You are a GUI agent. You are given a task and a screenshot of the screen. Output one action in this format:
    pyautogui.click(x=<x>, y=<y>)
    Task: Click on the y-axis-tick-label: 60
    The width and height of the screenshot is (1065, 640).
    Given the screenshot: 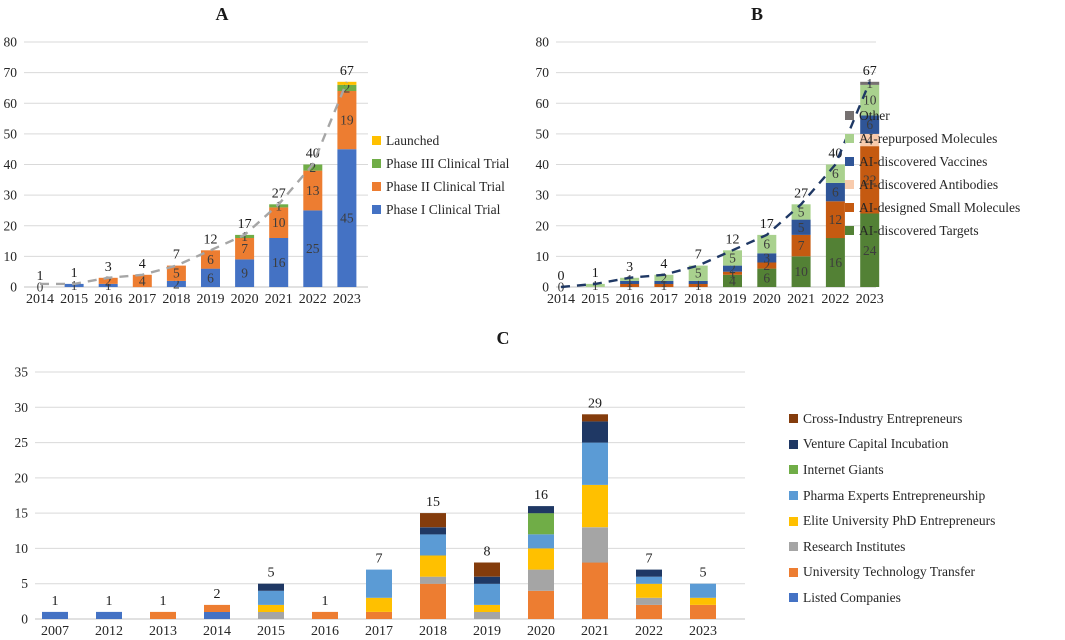 What is the action you would take?
    pyautogui.click(x=543, y=103)
    